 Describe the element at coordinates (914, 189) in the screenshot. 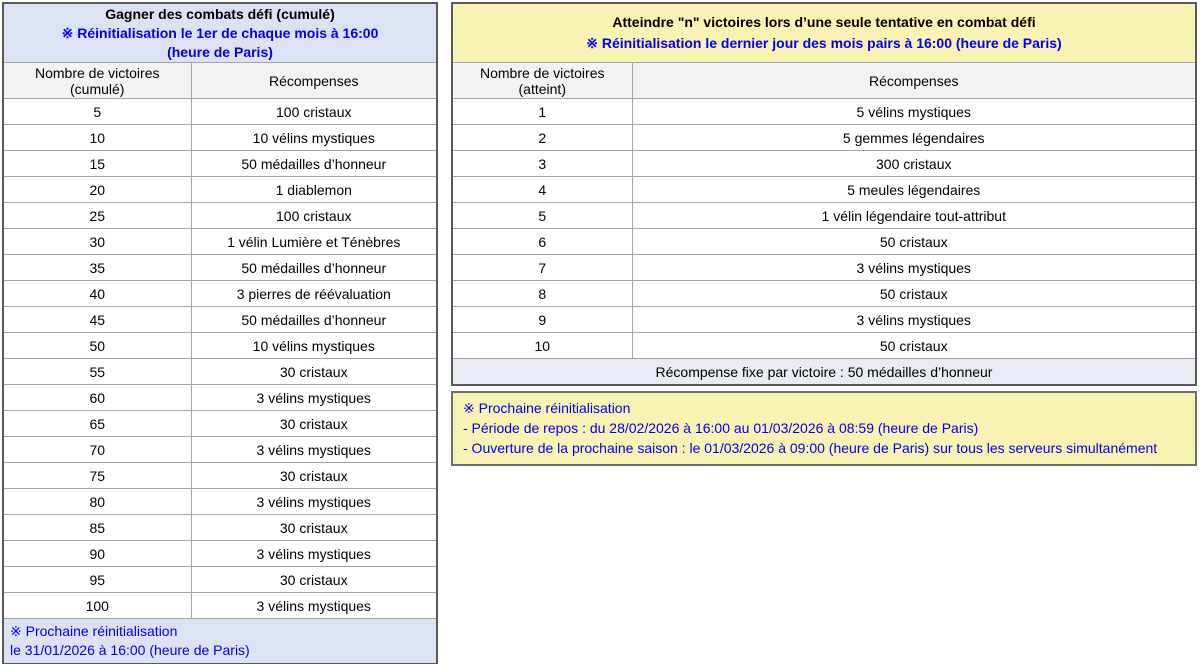

I see `reward-cell: 5 meules légendaires` at that location.